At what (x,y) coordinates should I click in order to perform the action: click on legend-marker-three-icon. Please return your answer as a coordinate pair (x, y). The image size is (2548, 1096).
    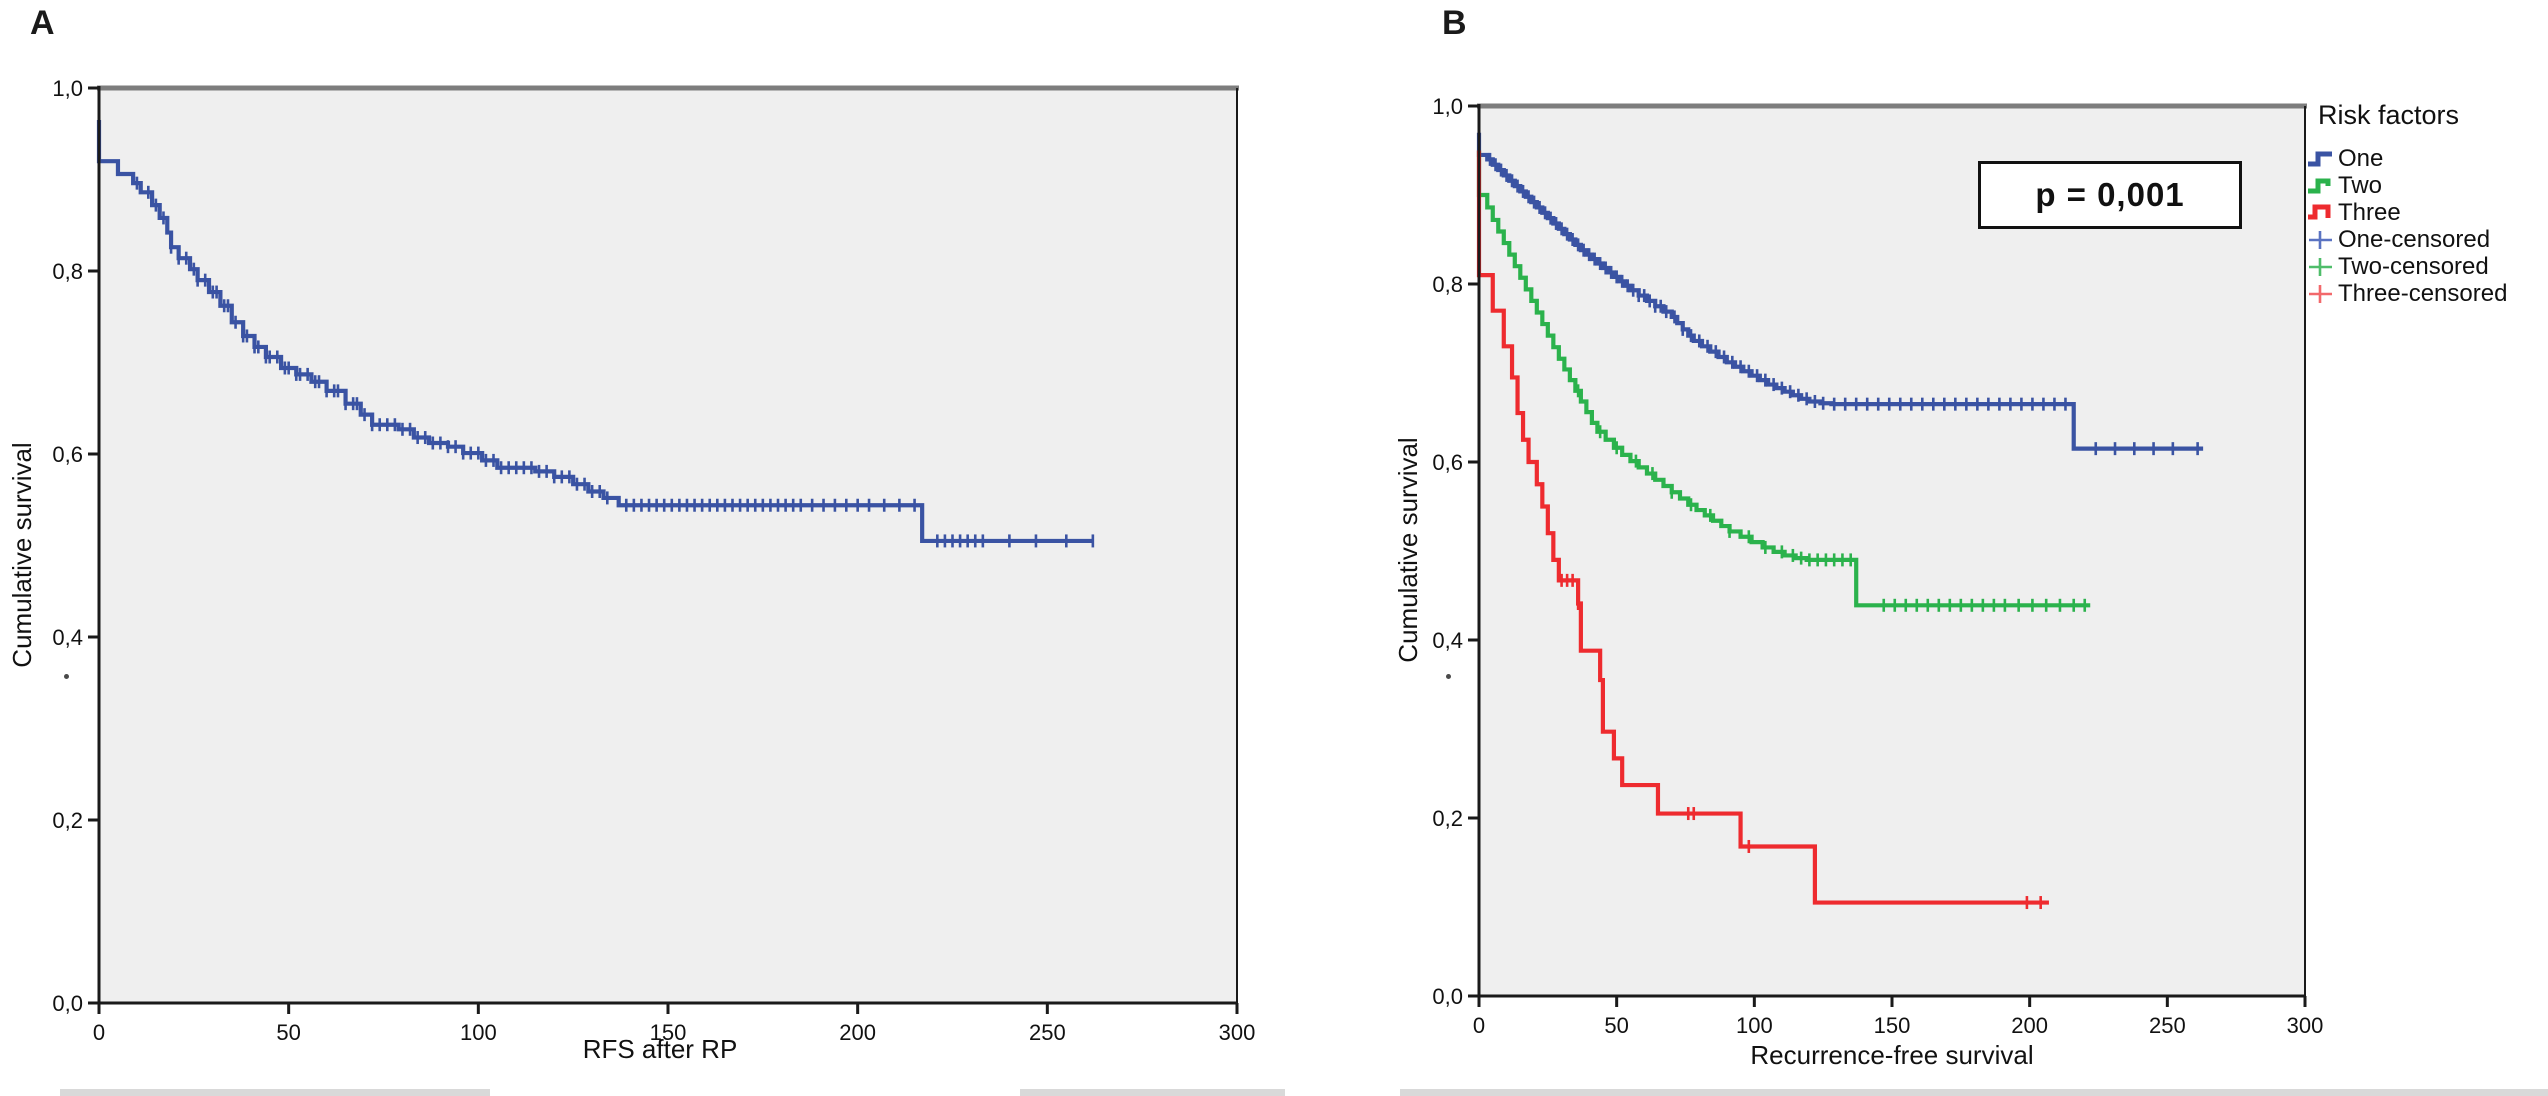
    Looking at the image, I should click on (2319, 211).